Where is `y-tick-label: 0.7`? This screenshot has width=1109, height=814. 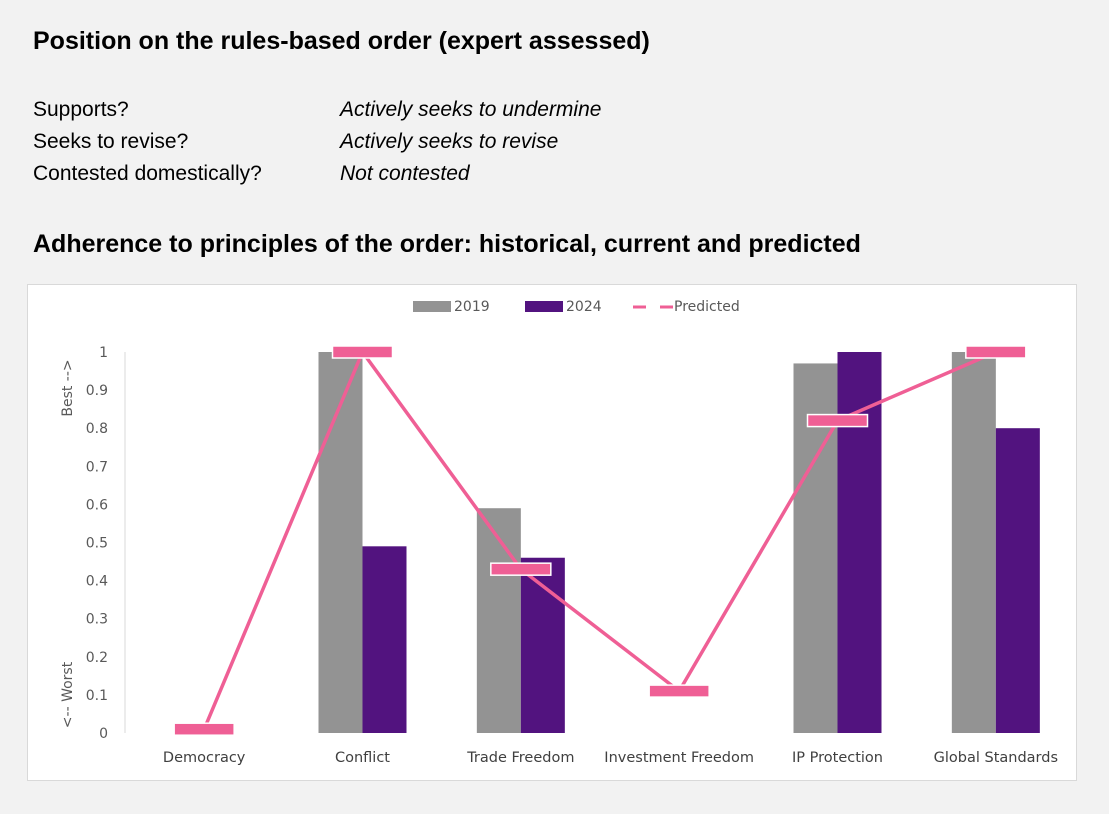
y-tick-label: 0.7 is located at coordinates (97, 467).